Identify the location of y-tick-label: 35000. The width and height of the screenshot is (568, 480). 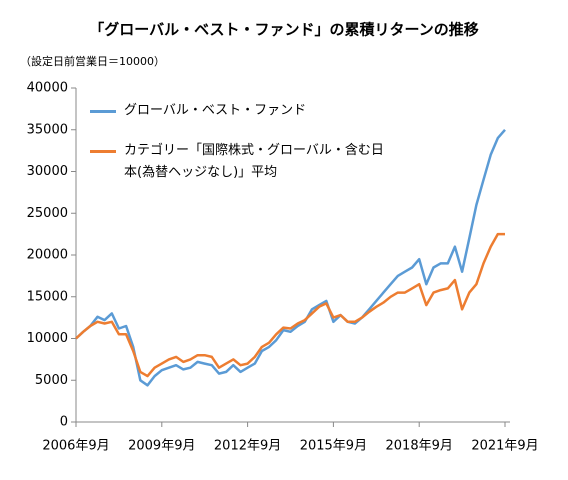
(47, 129).